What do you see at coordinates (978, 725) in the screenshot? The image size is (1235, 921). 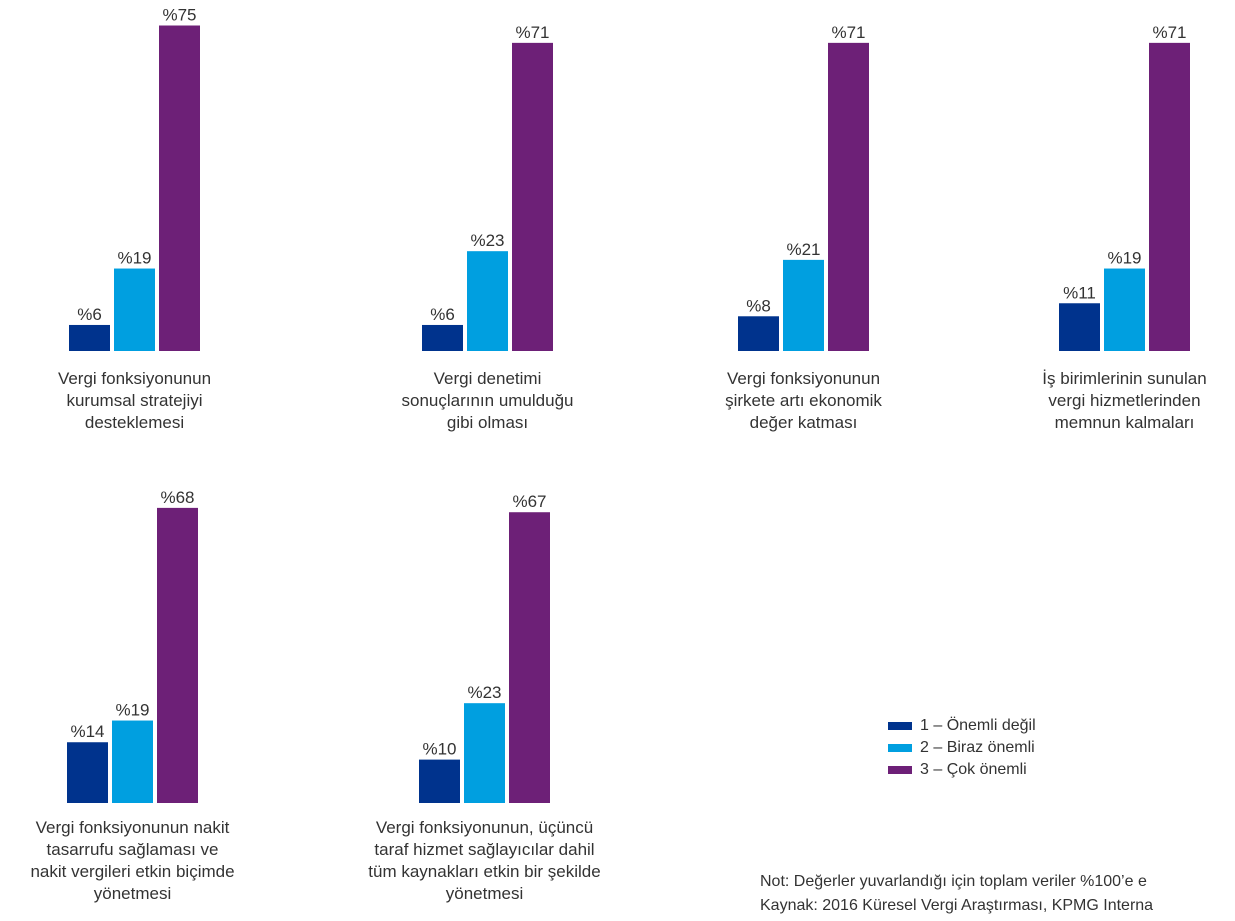 I see `legend-label: 1 – Önemli değil` at bounding box center [978, 725].